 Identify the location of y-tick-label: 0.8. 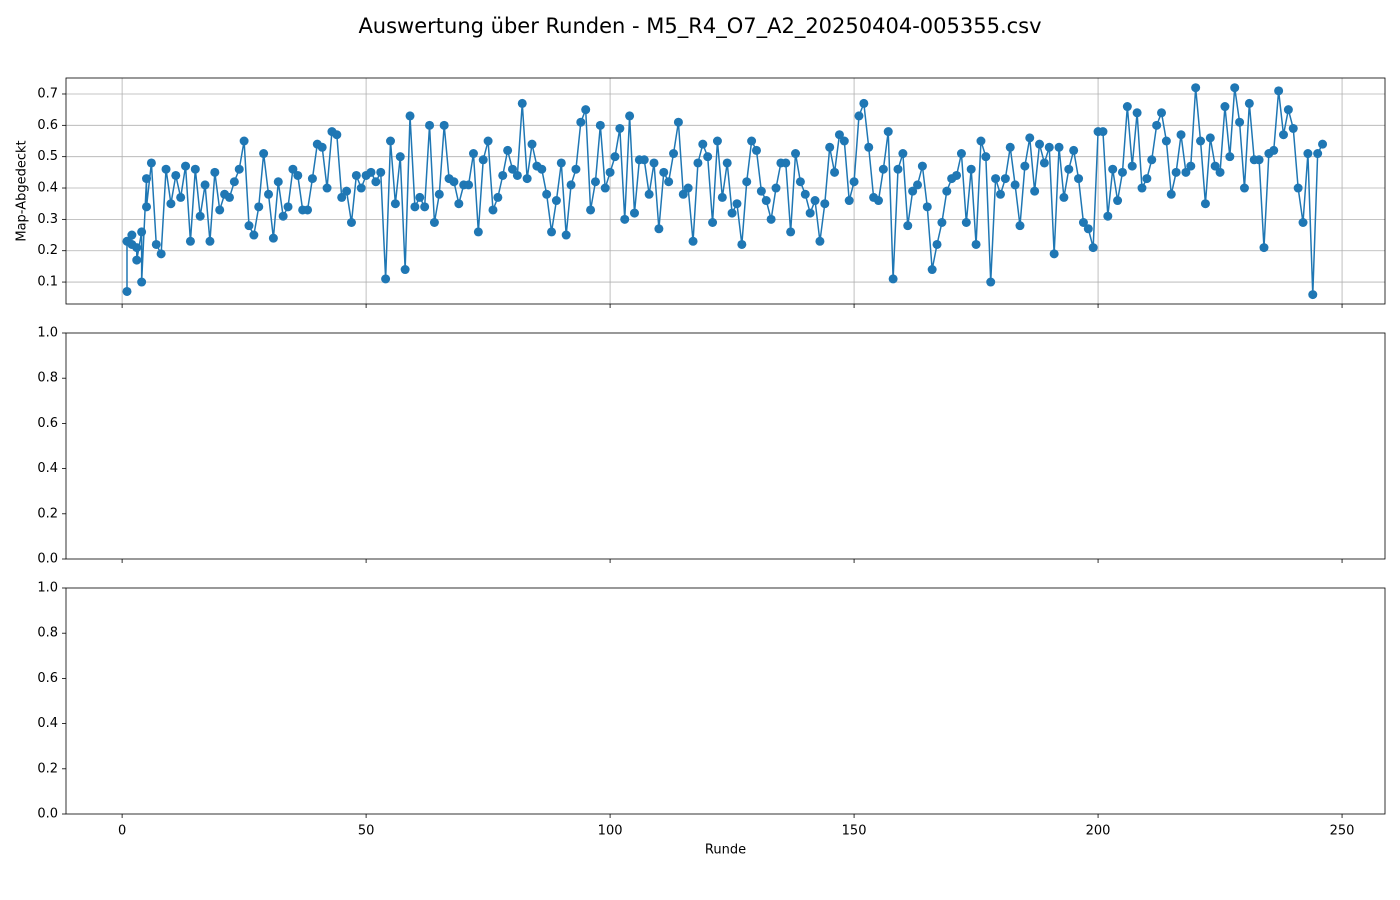
(47, 378).